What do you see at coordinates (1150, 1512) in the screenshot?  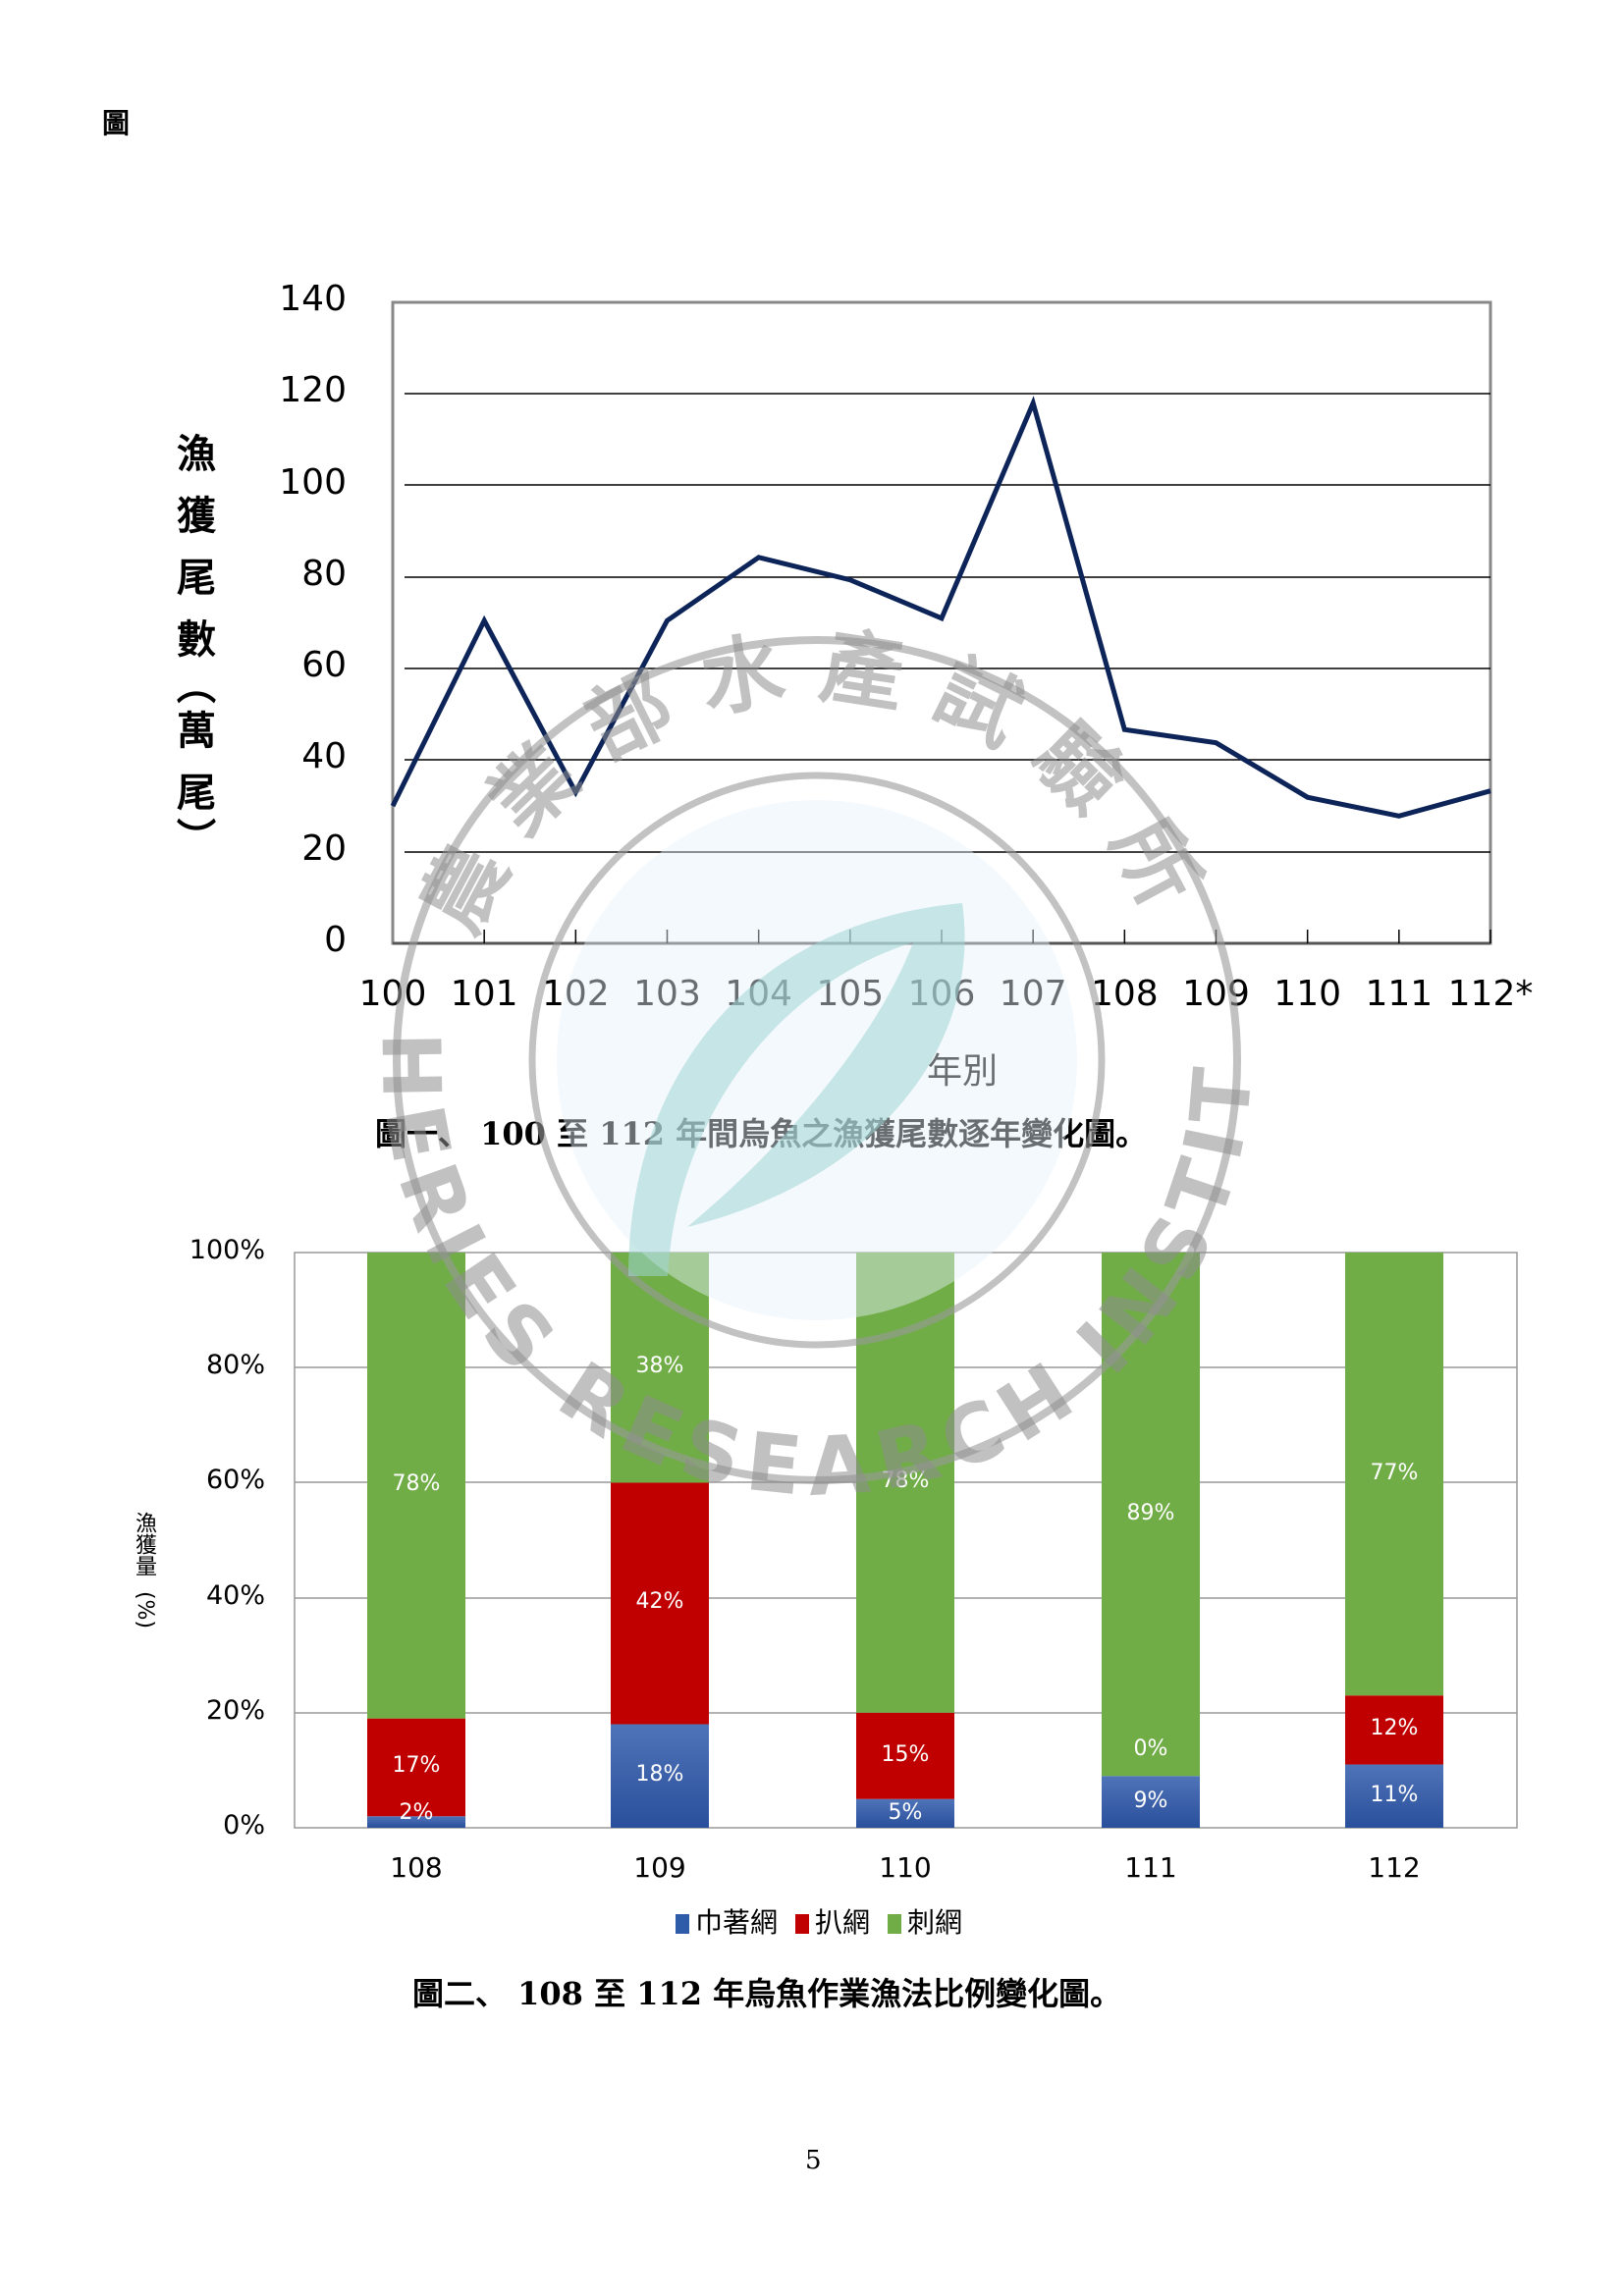 I see `bar-label-green: 89%` at bounding box center [1150, 1512].